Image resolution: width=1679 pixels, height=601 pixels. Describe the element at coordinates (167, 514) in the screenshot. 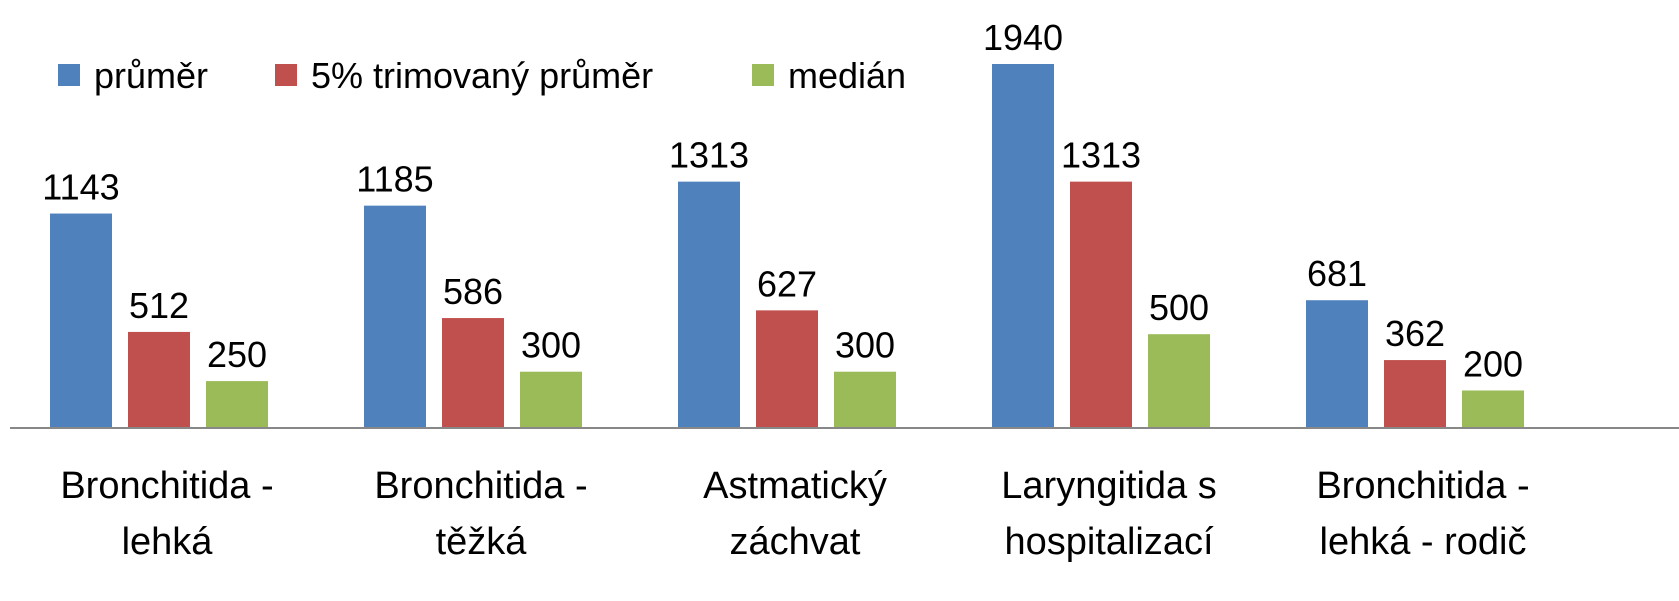

I see `x-tick-label: Bronchitida - lehká` at that location.